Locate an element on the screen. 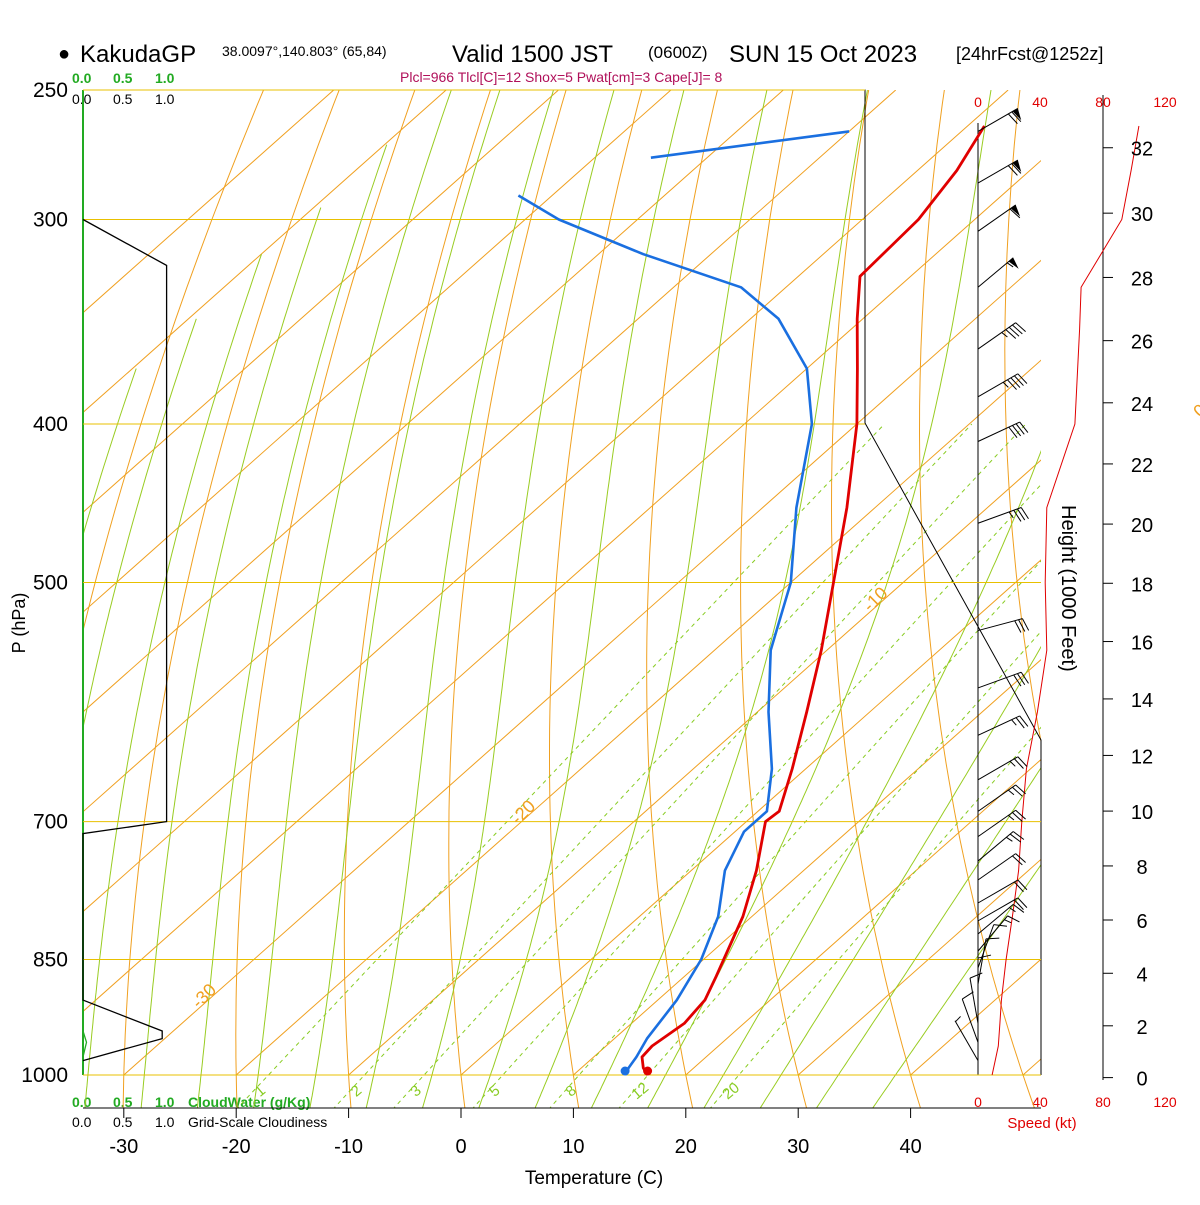 The width and height of the screenshot is (1200, 1205). height-tick-20: 20 is located at coordinates (1142, 526).